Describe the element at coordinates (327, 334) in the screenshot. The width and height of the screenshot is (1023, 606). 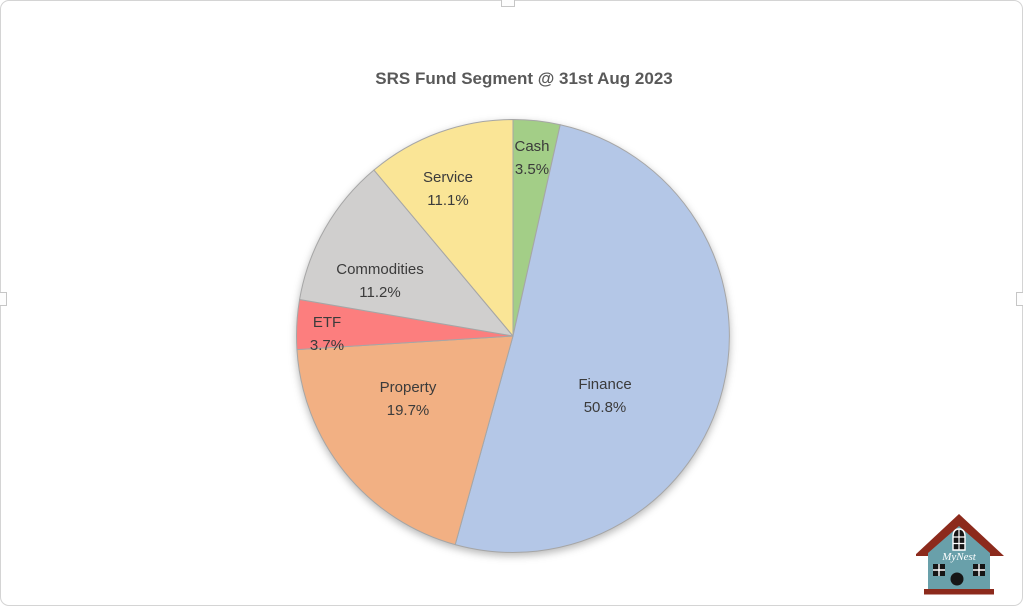
I see `slice-label-etf: ETF 3.7%` at that location.